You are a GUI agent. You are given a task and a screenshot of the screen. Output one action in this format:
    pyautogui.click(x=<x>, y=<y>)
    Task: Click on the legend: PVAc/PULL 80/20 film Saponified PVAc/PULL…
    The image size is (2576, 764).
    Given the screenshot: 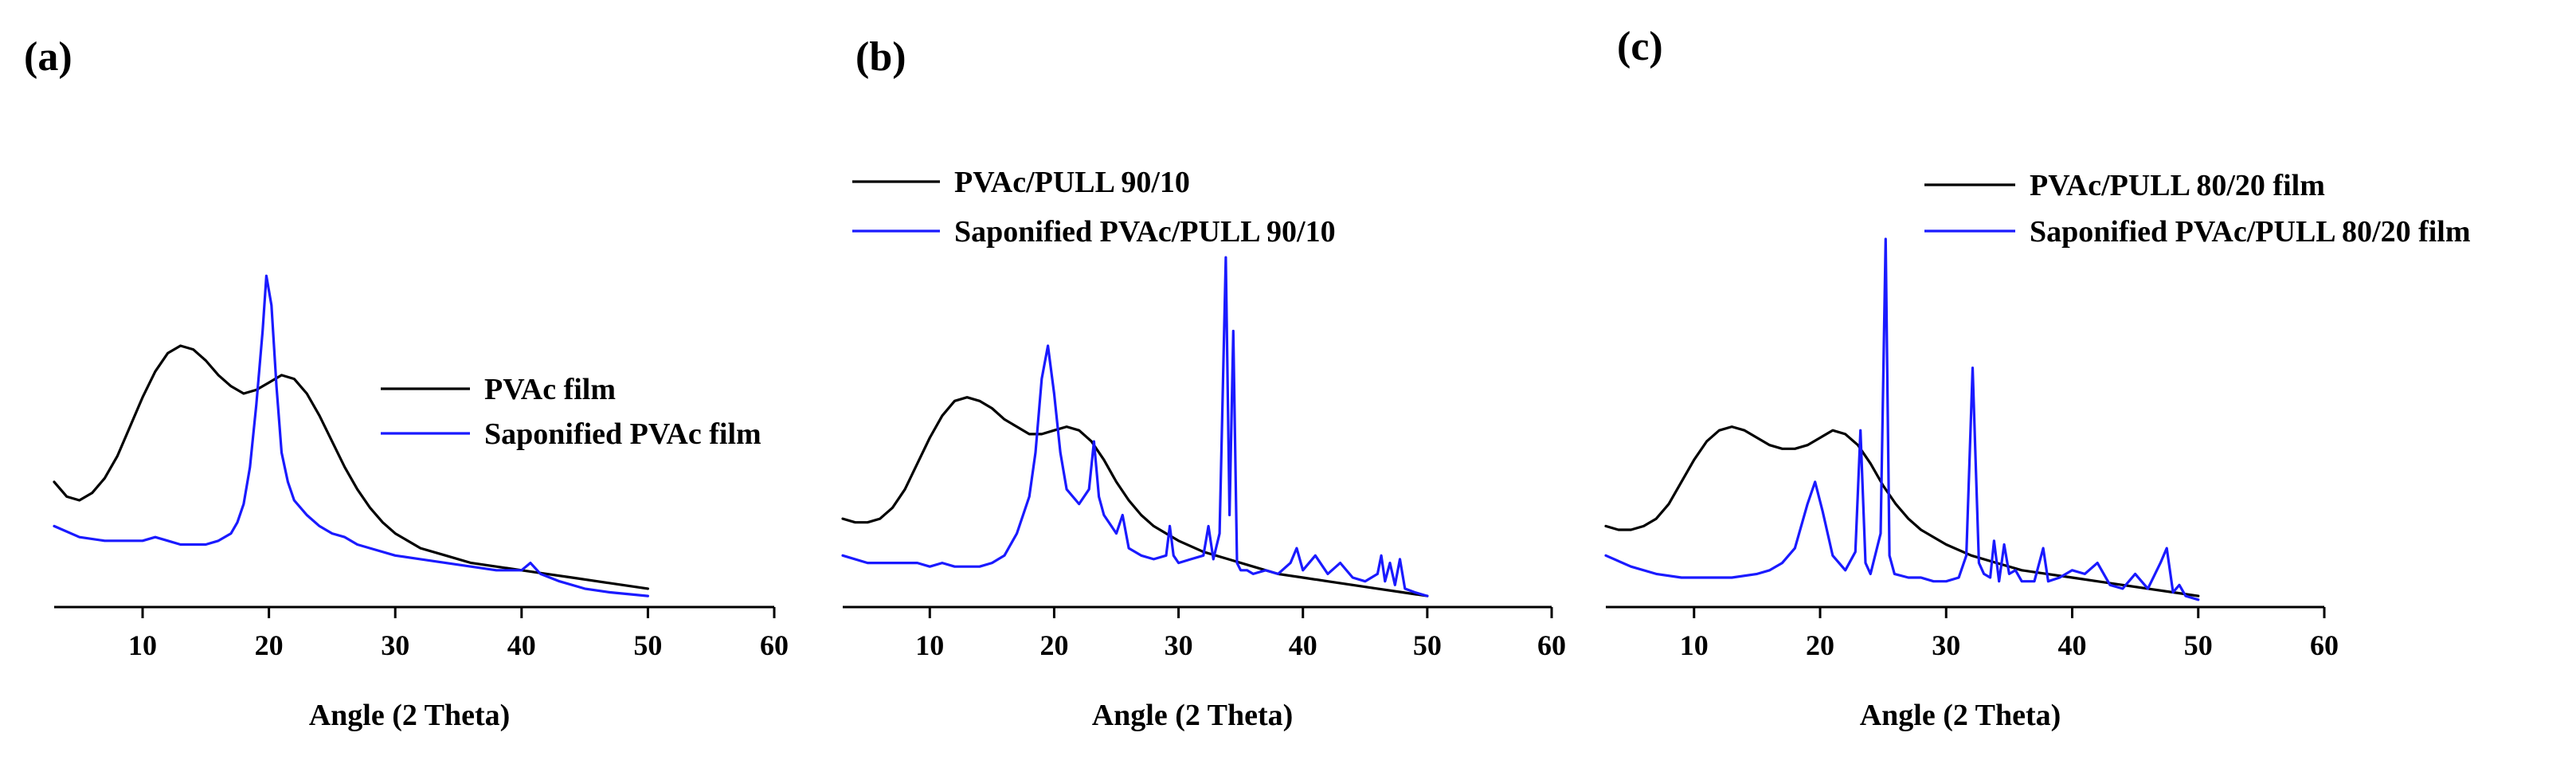 What is the action you would take?
    pyautogui.click(x=2197, y=209)
    